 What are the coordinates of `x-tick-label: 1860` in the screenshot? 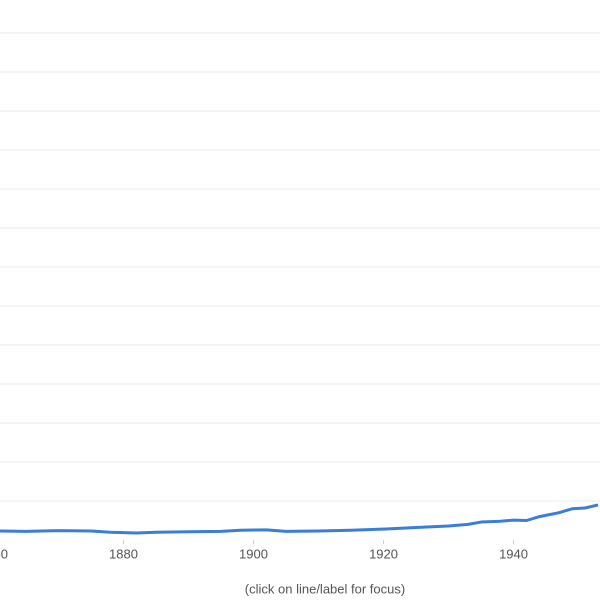 It's located at (4, 553).